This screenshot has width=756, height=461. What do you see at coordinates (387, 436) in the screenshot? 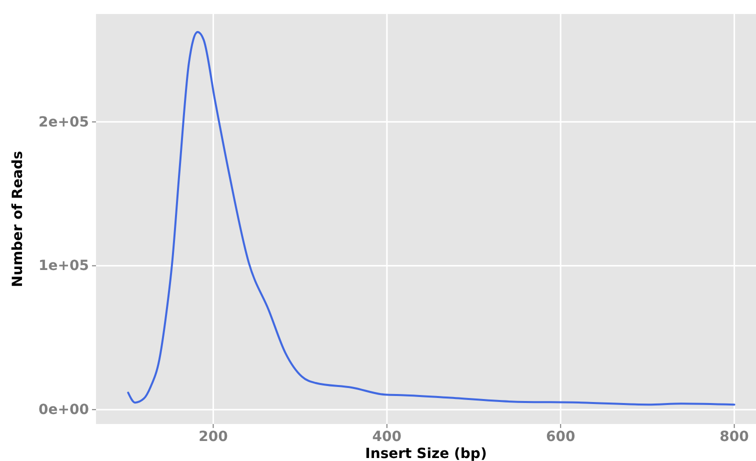
I see `x-tick-label: 400` at bounding box center [387, 436].